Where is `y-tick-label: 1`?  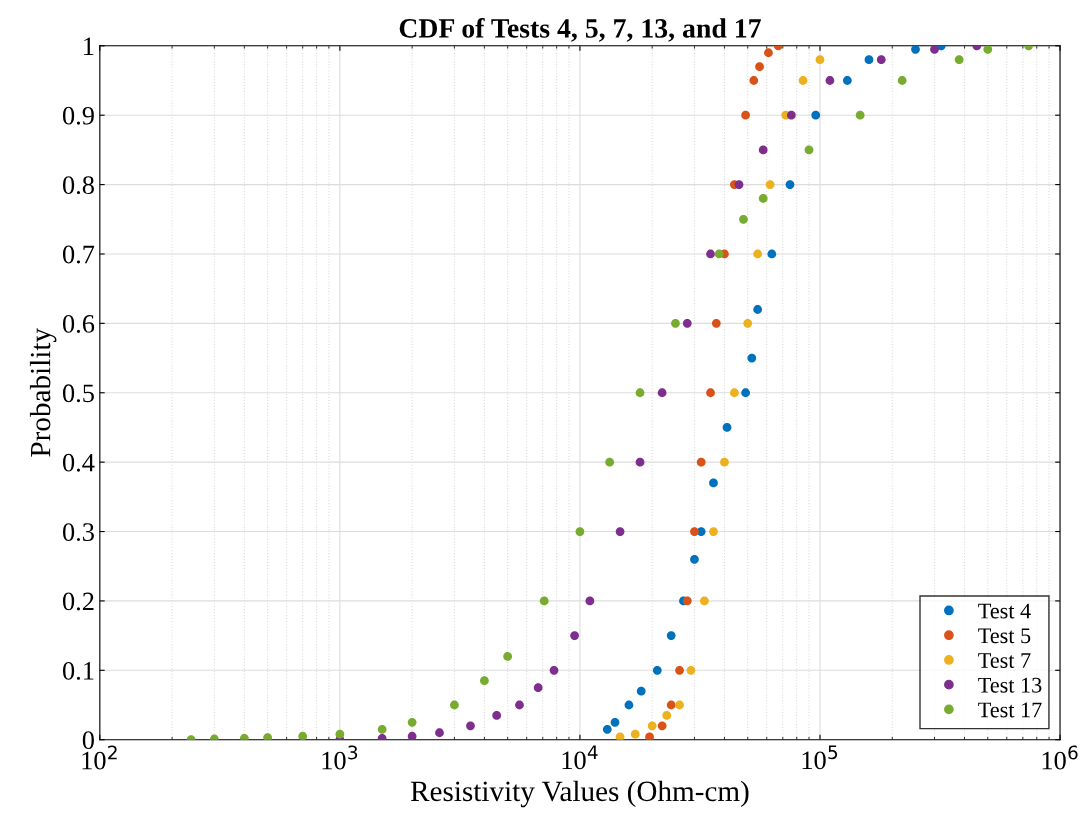 y-tick-label: 1 is located at coordinates (89, 46).